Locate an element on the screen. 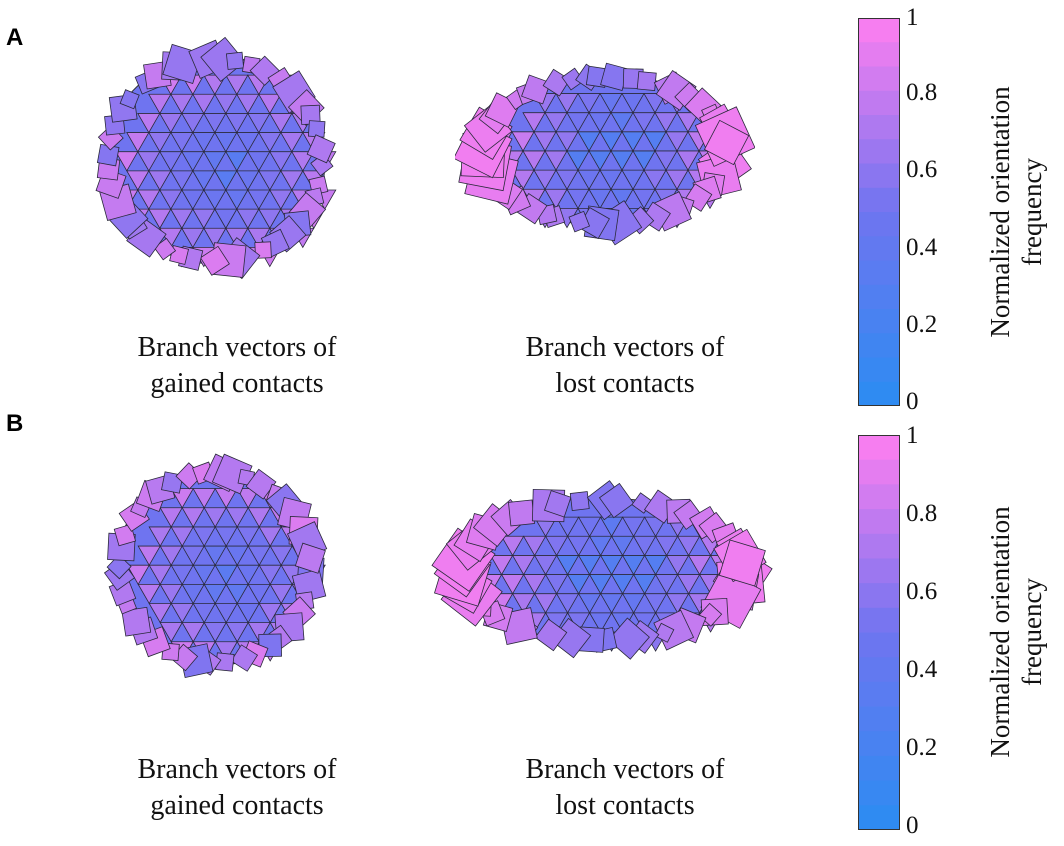  colorbar-b-title-line1: Normalized orientation is located at coordinates (1000, 632).